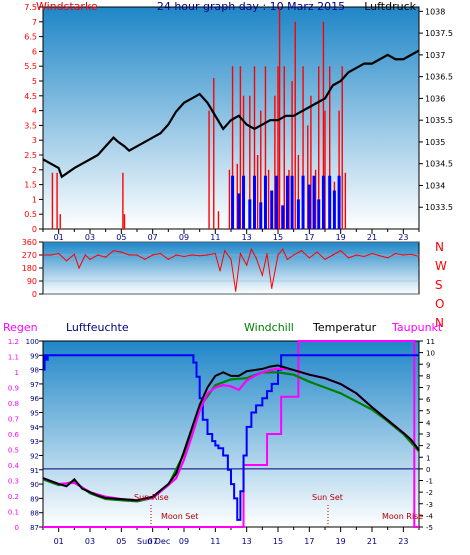  What do you see at coordinates (439, 120) in the screenshot?
I see `pressure-y-tick-label: 1035.5` at bounding box center [439, 120].